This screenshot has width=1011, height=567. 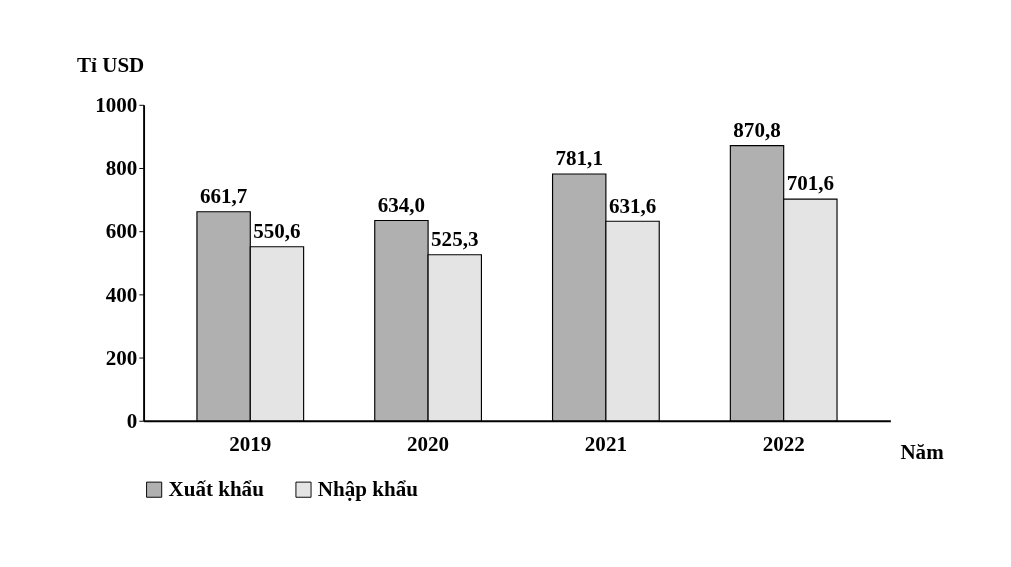 What do you see at coordinates (757, 130) in the screenshot?
I see `data-label: 870,8` at bounding box center [757, 130].